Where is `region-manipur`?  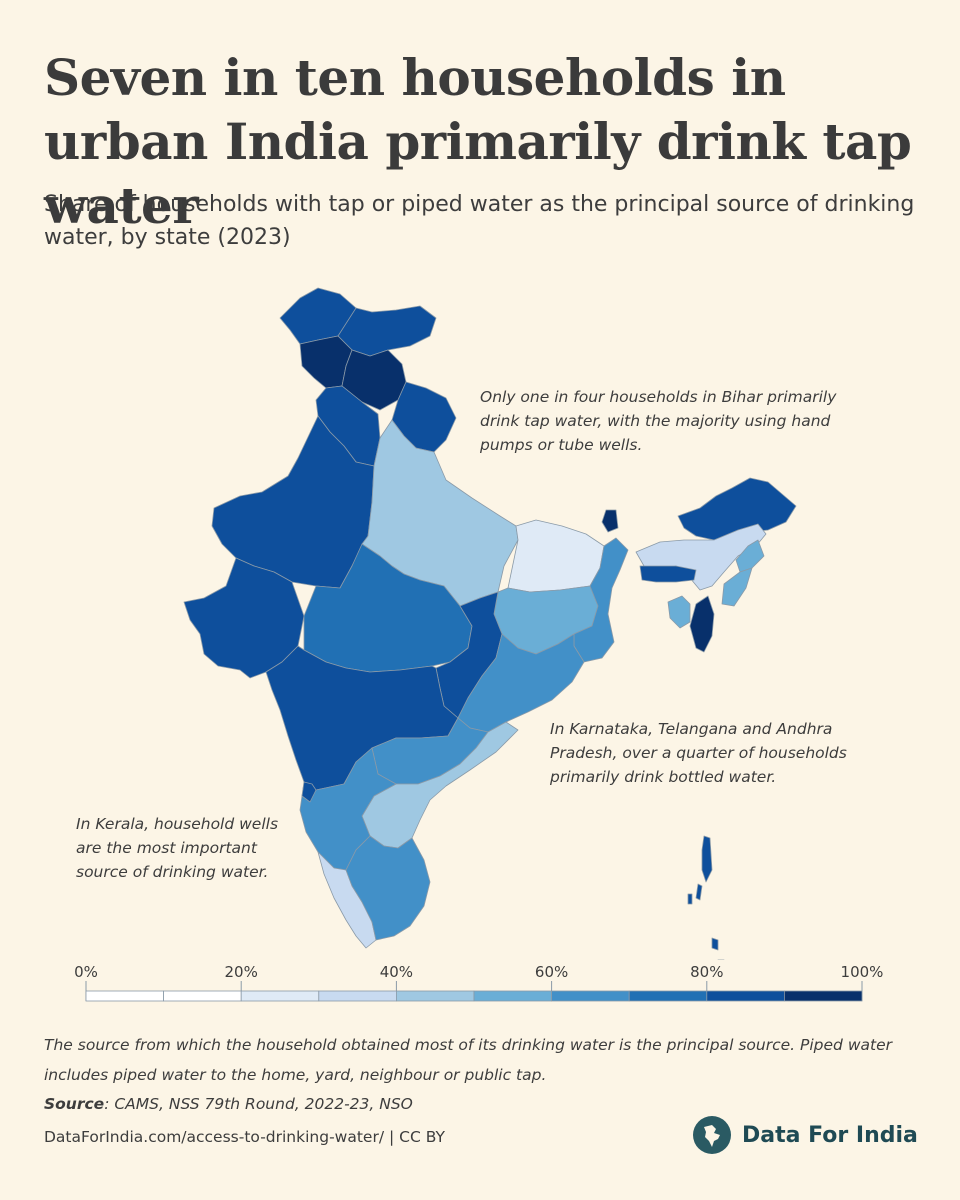
region-manipur is located at coordinates (737, 587).